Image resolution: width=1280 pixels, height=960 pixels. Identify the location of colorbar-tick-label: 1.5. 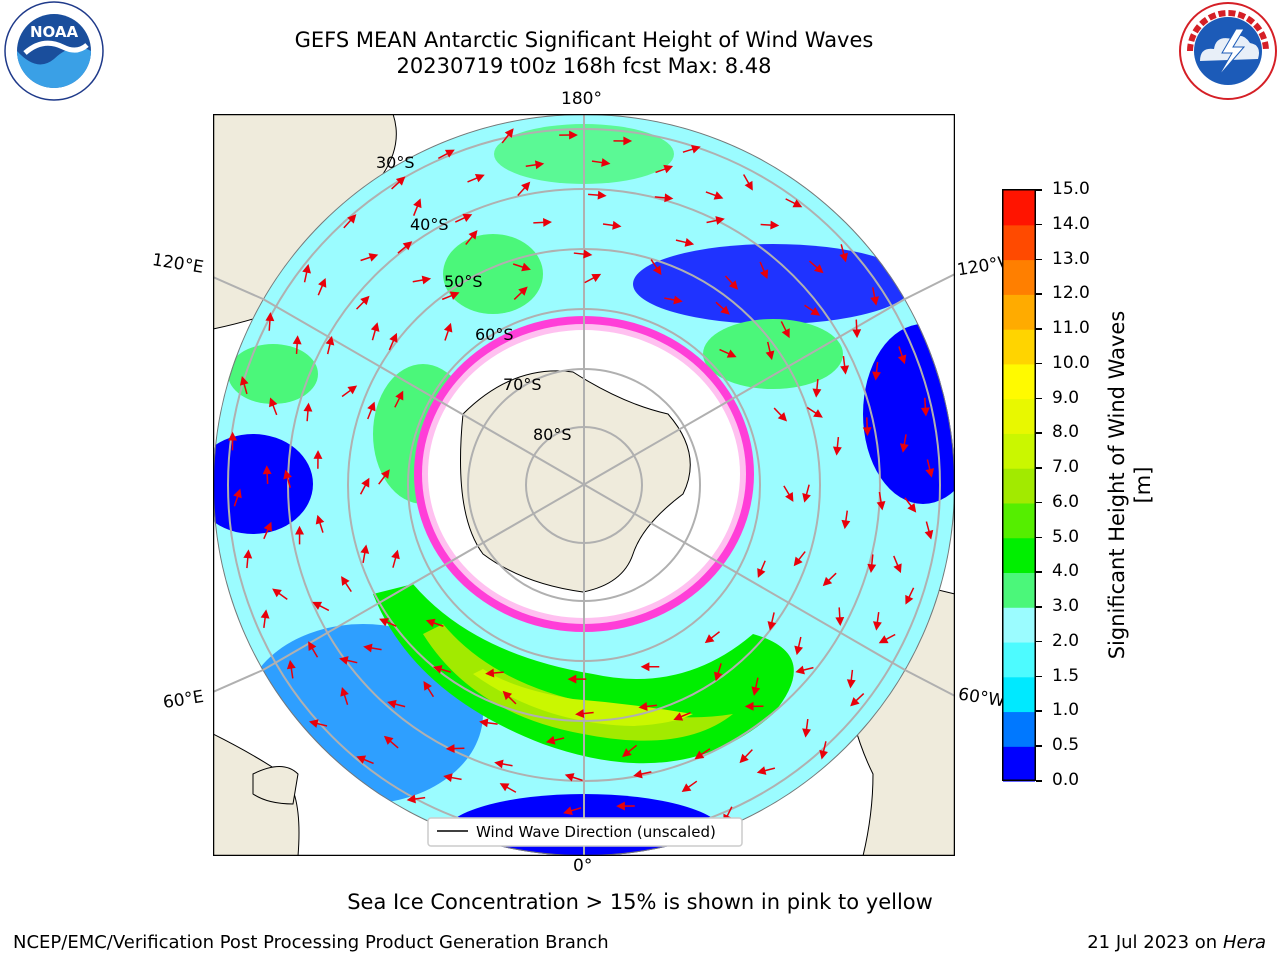
(1066, 675).